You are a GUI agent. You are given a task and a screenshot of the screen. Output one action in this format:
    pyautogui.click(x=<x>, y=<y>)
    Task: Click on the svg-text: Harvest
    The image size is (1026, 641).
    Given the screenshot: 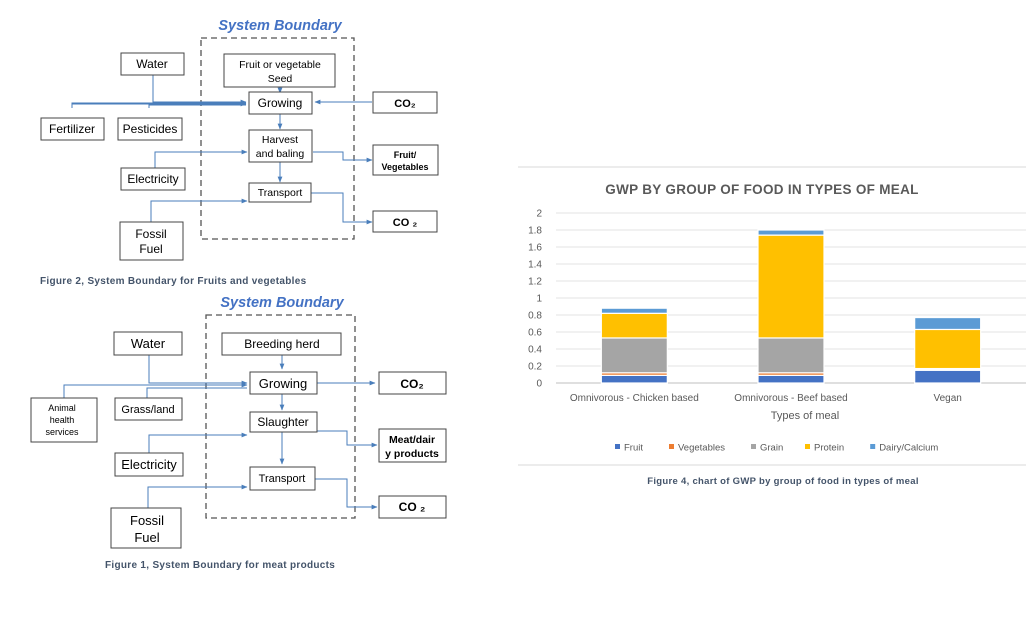 What is the action you would take?
    pyautogui.click(x=280, y=140)
    